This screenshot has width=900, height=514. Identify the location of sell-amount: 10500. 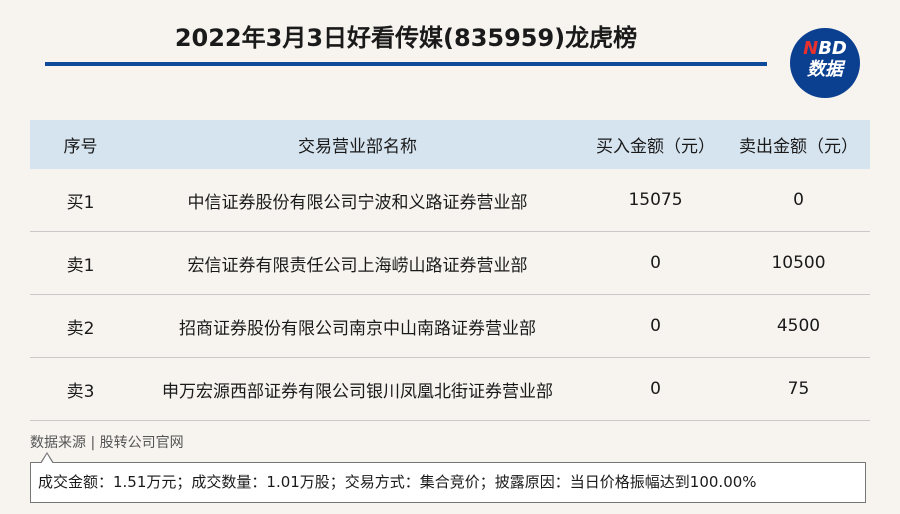
(798, 263).